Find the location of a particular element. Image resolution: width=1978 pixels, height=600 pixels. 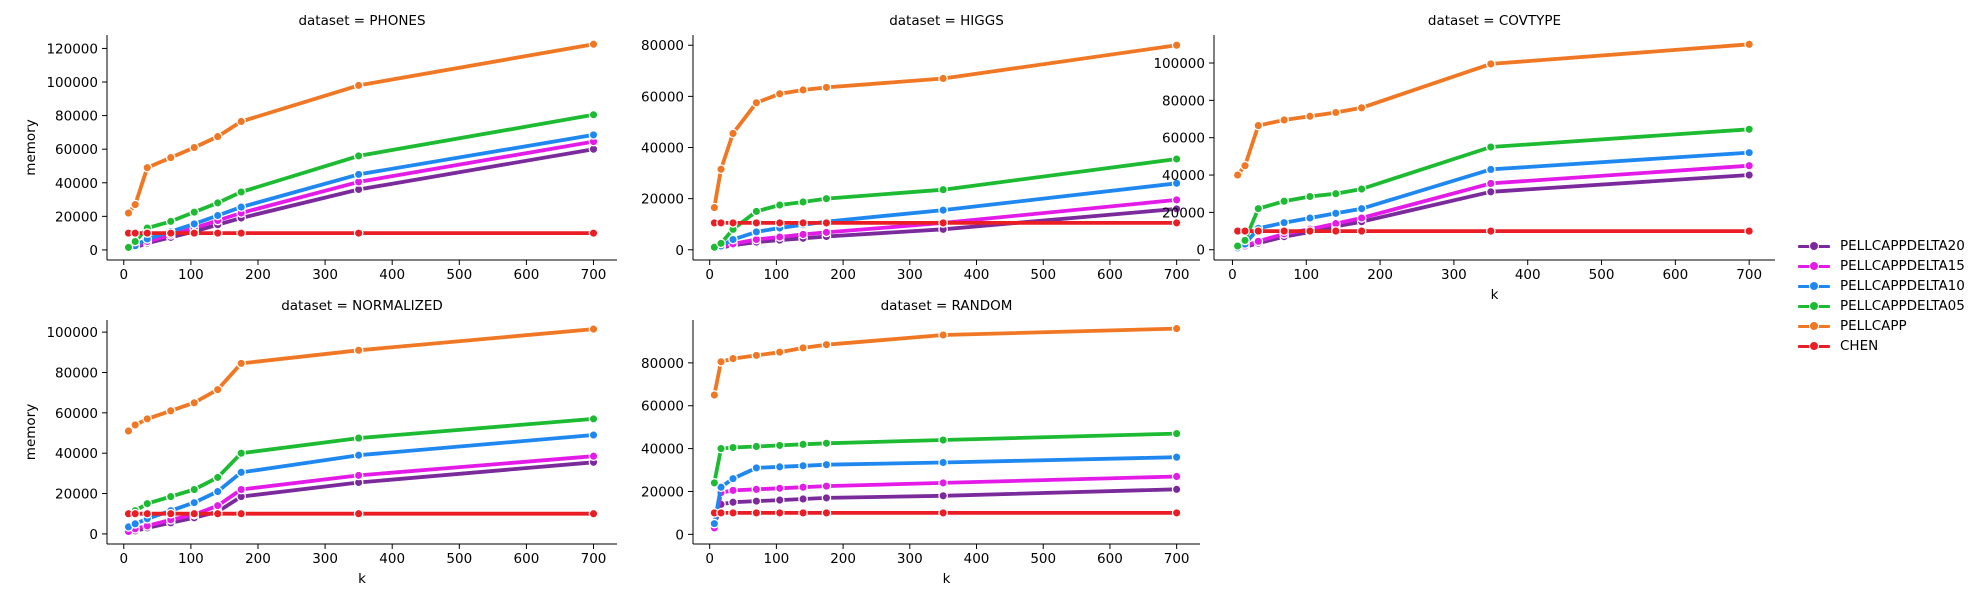

legend-swatch is located at coordinates (1814, 246).